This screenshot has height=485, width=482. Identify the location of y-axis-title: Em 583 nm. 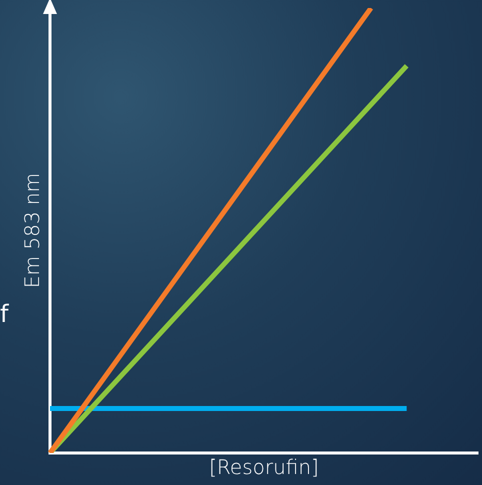
(32, 230).